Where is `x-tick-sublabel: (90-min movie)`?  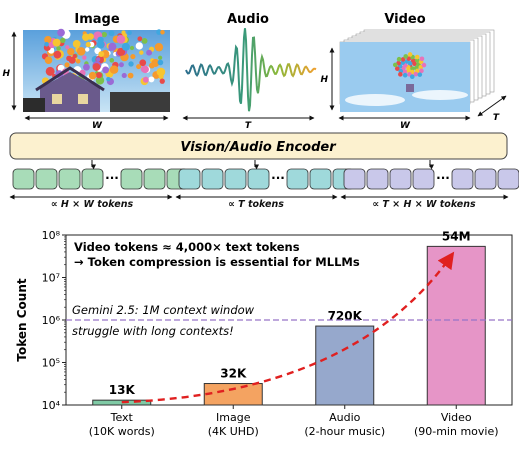 x-tick-sublabel: (90-min movie) is located at coordinates (456, 431).